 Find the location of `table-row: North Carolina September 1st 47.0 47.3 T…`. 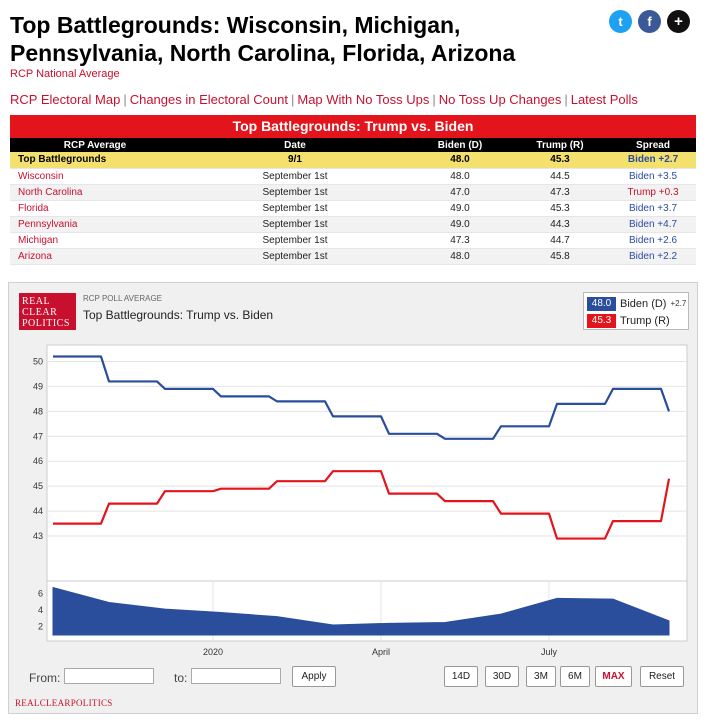

table-row: North Carolina September 1st 47.0 47.3 T… is located at coordinates (353, 192).